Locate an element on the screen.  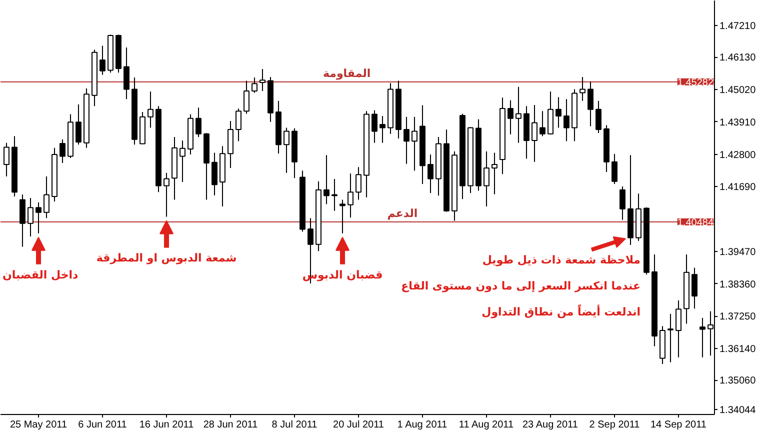
y-tick-label: 1.37250 is located at coordinates (738, 317).